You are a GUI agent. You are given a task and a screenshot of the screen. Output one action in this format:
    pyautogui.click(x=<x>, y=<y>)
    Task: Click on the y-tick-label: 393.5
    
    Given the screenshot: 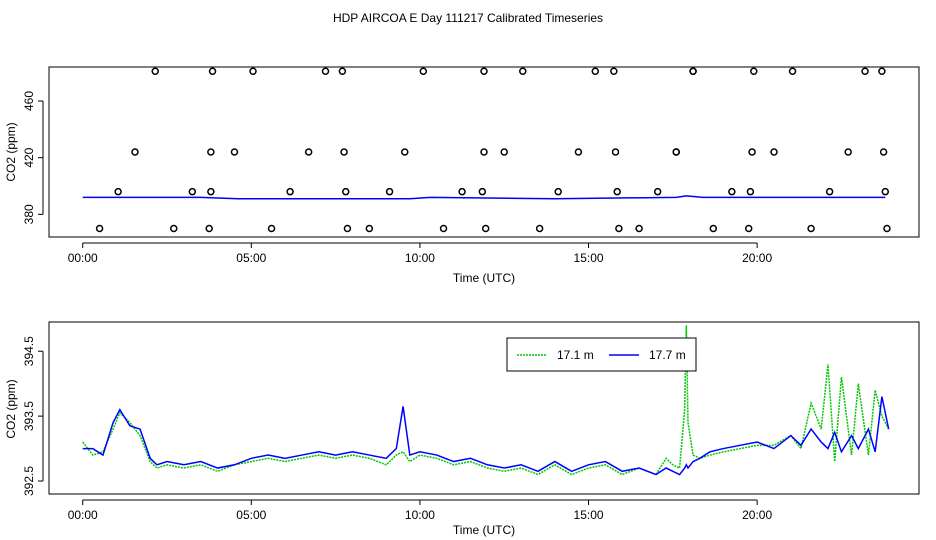 What is the action you would take?
    pyautogui.click(x=29, y=416)
    